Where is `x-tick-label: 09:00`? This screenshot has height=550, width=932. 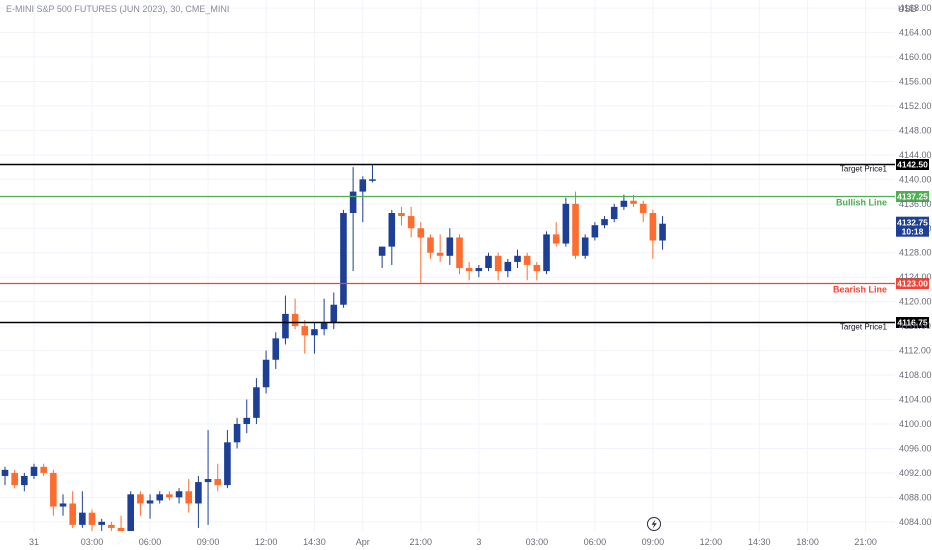
x-tick-label: 09:00 is located at coordinates (653, 542).